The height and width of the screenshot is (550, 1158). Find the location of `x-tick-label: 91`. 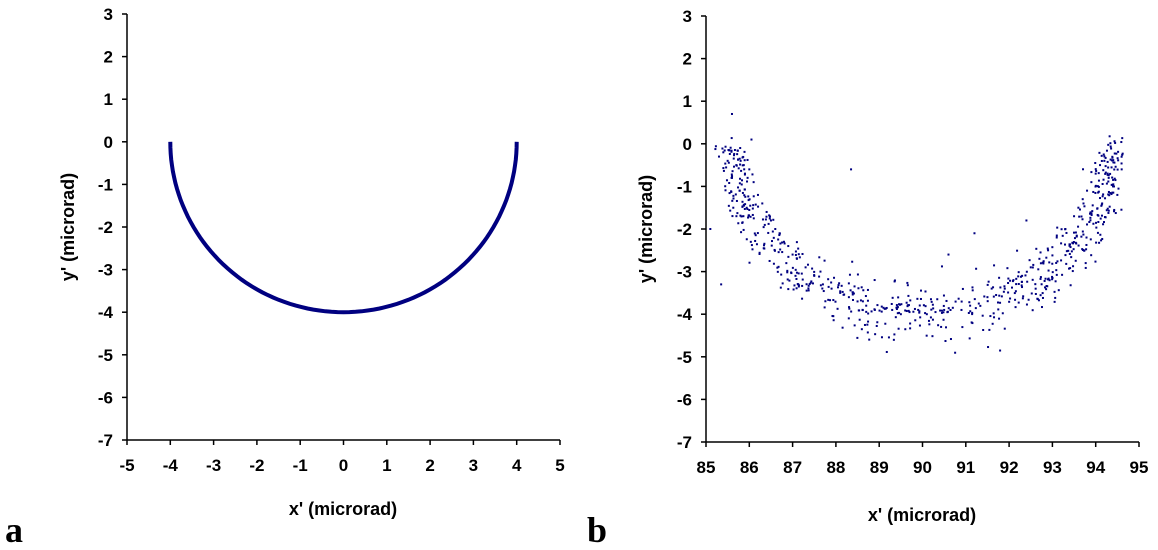

x-tick-label: 91 is located at coordinates (965, 467).